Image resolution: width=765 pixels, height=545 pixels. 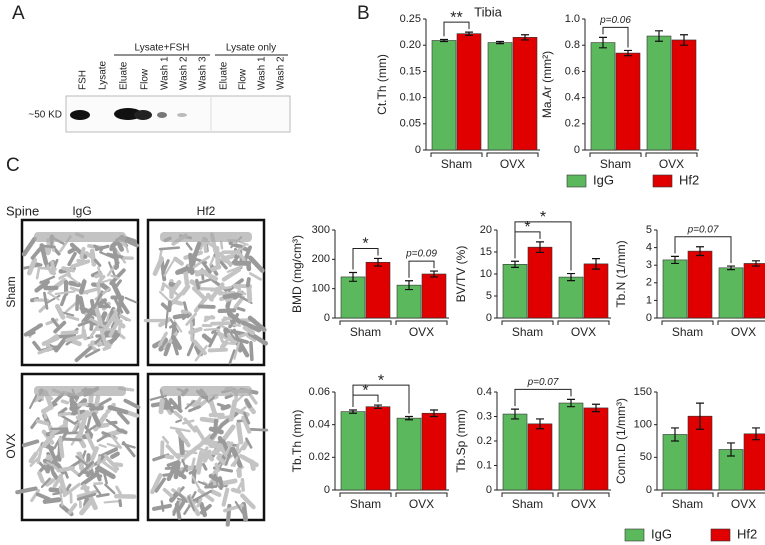 I want to click on y-tick-label: 0.05, so click(x=410, y=124).